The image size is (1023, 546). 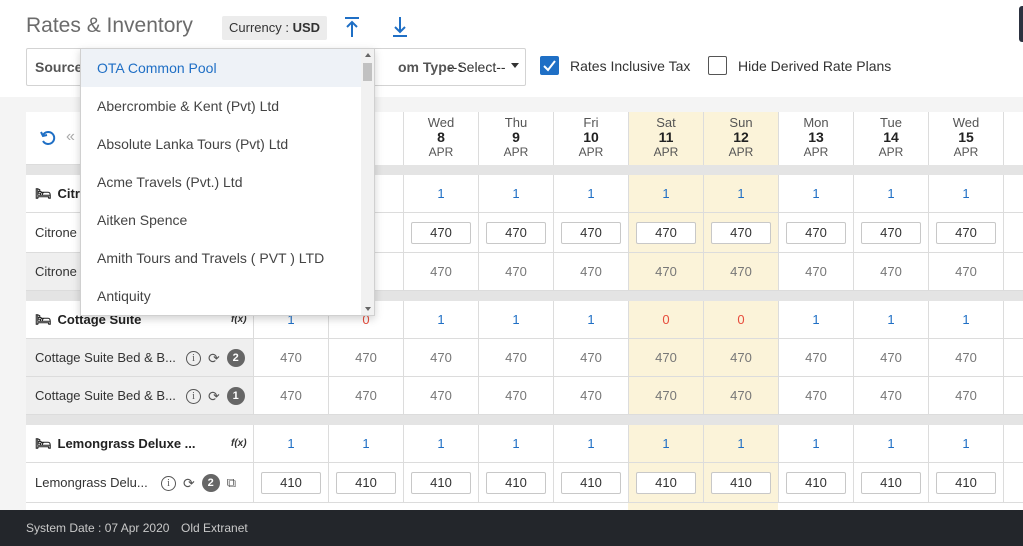 I want to click on rates-inclusive-tax-checkbox, so click(x=549, y=65).